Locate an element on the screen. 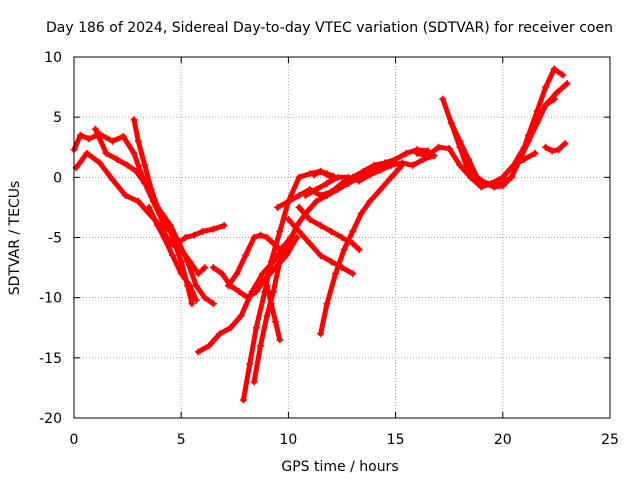 Image resolution: width=640 pixels, height=480 pixels. x-tick-label: 5 is located at coordinates (181, 440).